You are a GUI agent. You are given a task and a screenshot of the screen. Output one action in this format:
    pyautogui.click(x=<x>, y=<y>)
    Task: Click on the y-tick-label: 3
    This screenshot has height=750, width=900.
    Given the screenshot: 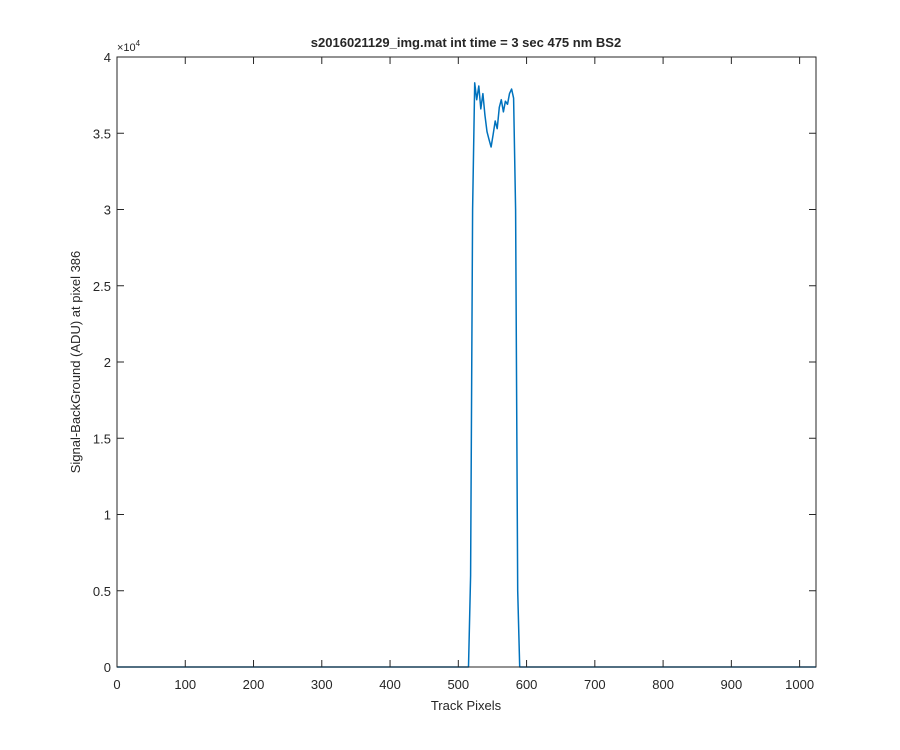 What is the action you would take?
    pyautogui.click(x=107, y=210)
    